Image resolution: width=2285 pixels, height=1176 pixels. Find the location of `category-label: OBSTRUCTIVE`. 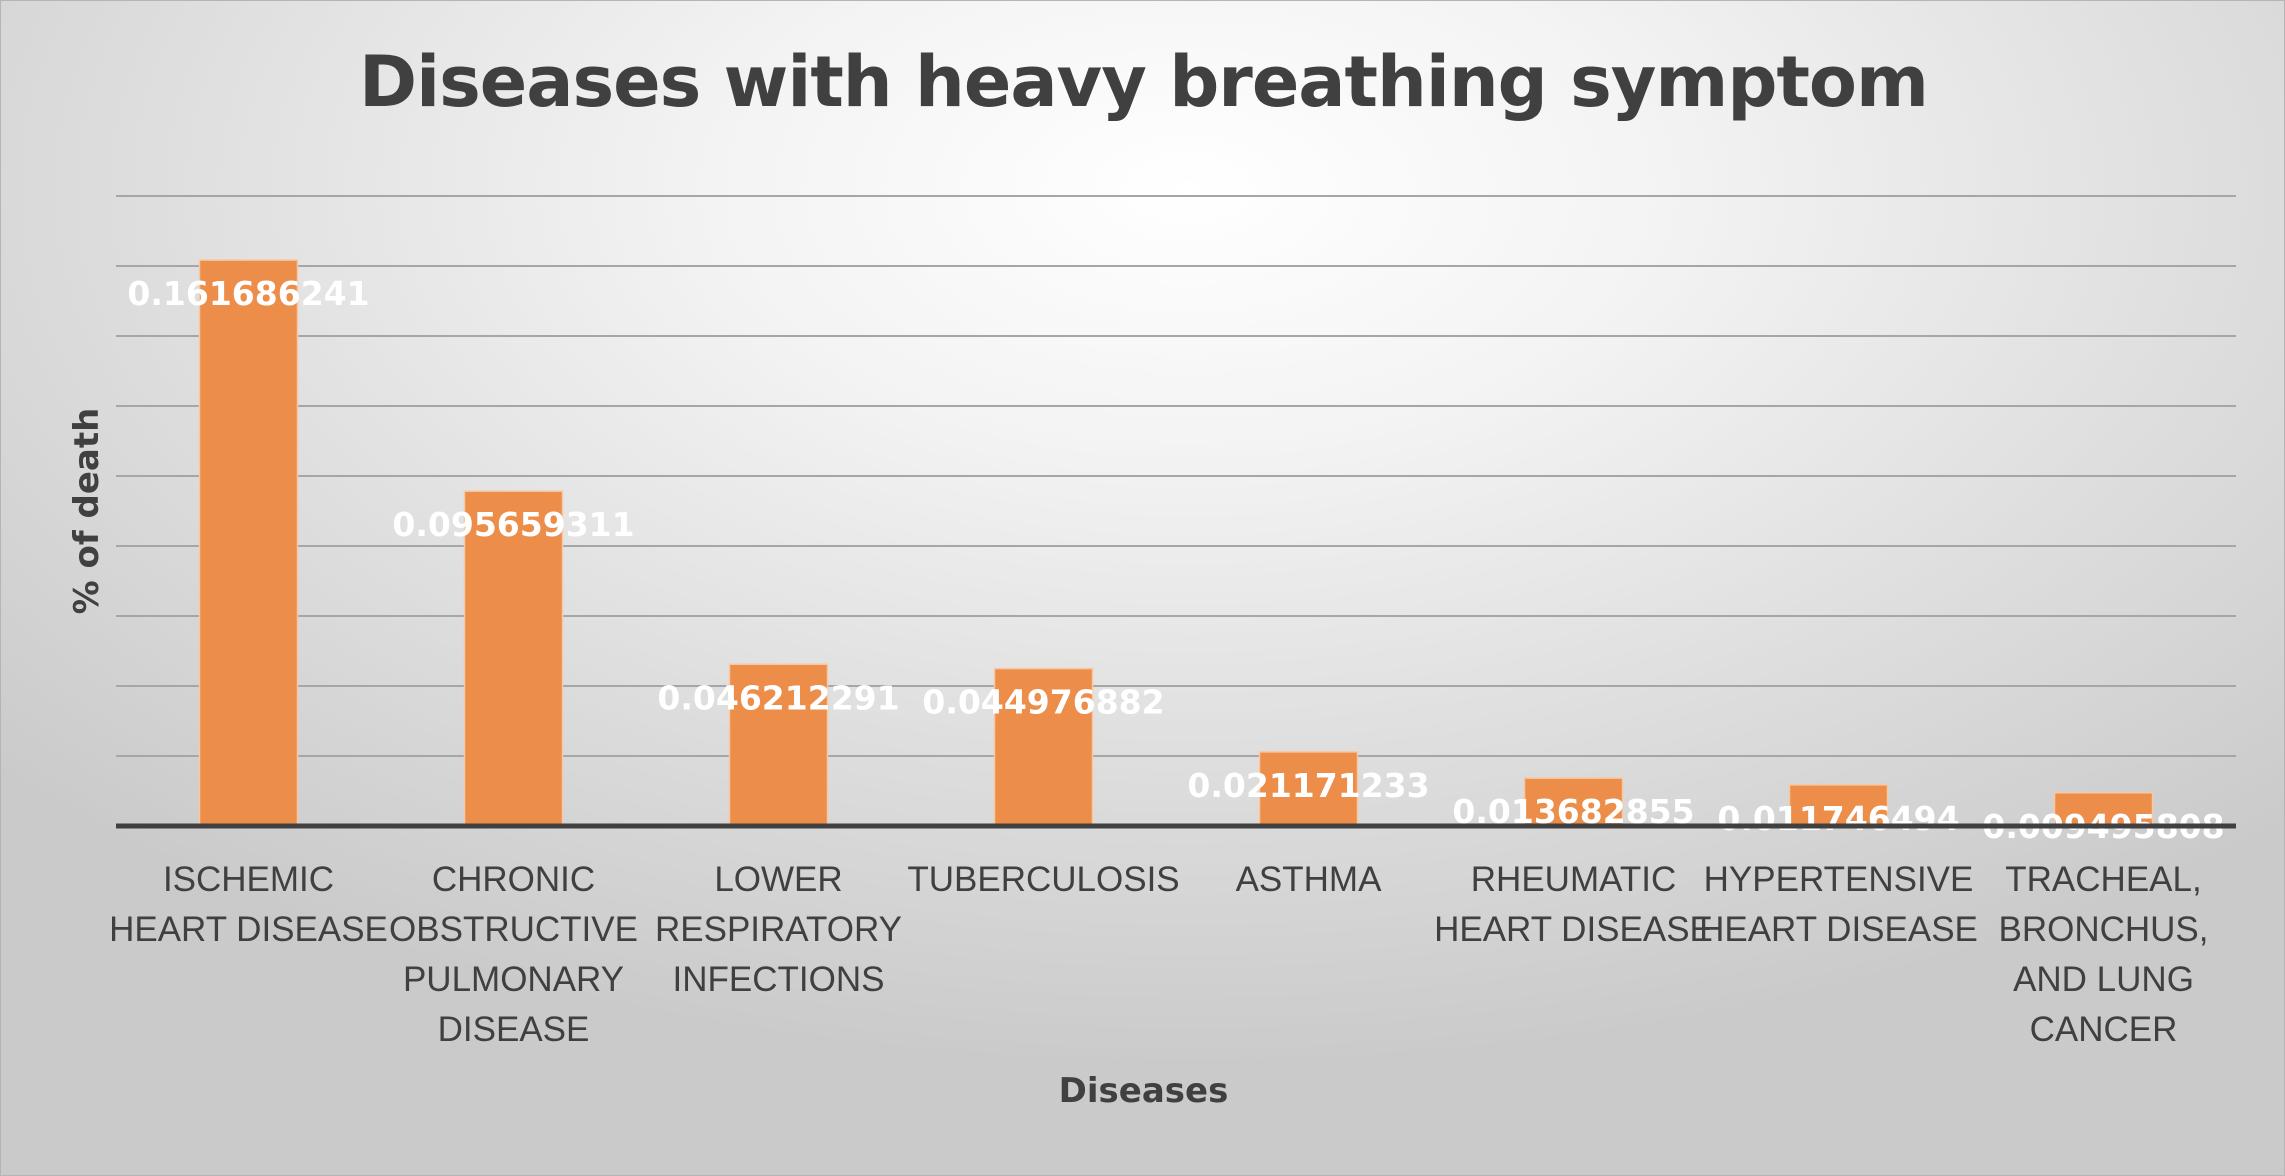

category-label: OBSTRUCTIVE is located at coordinates (513, 929).